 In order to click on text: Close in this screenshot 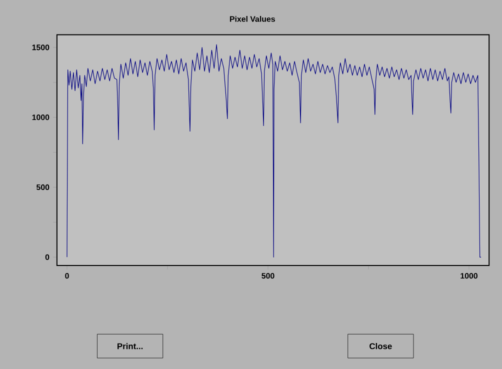, I will do `click(381, 346)`.